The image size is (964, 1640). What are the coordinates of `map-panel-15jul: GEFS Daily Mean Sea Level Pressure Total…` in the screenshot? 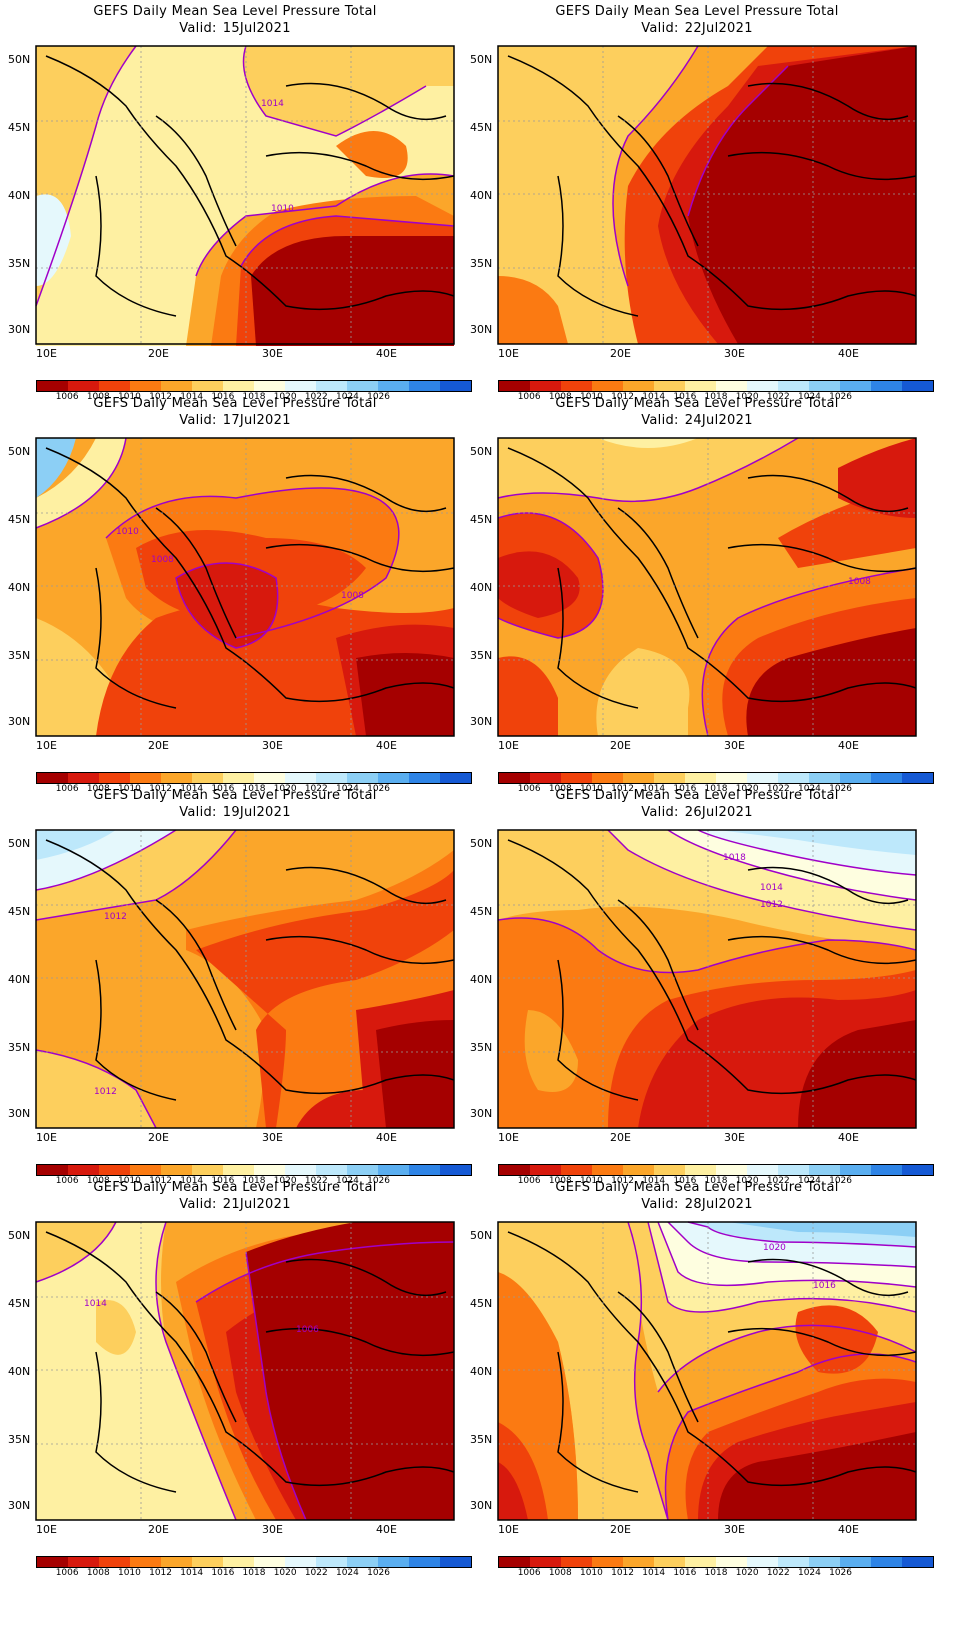 It's located at (236, 201).